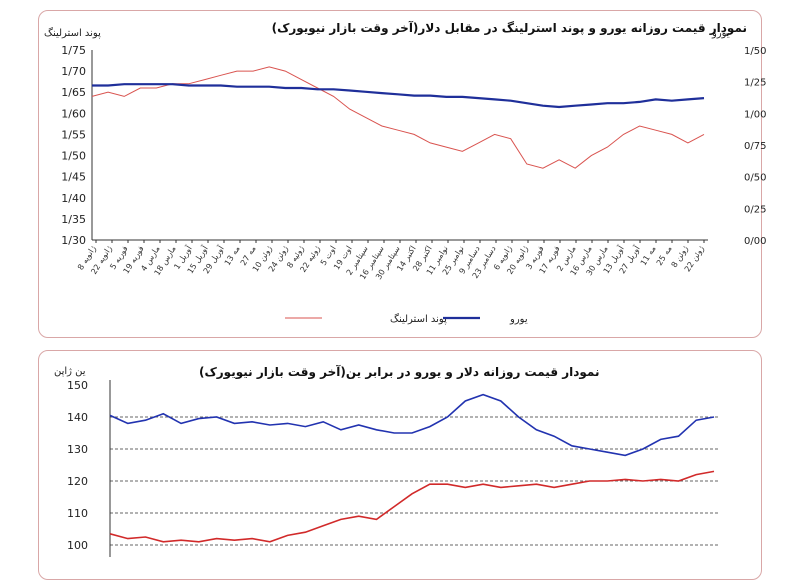 This screenshot has width=800, height=580. I want to click on right-tick-label: 0/50, so click(755, 178).